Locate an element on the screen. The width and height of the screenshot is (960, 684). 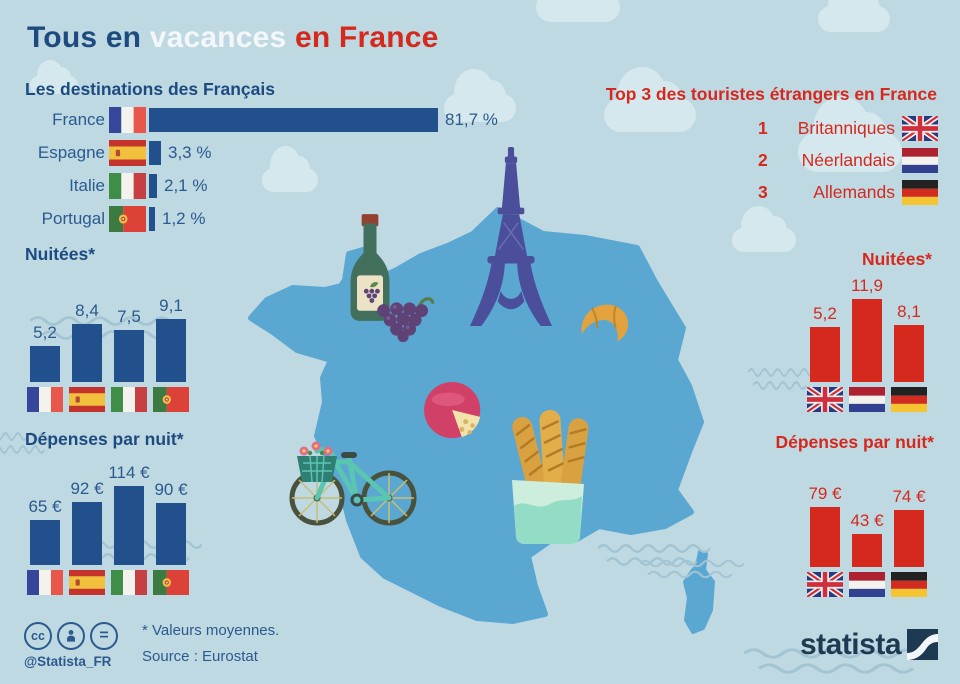
destinations-heading: Les destinations des Français is located at coordinates (150, 89).